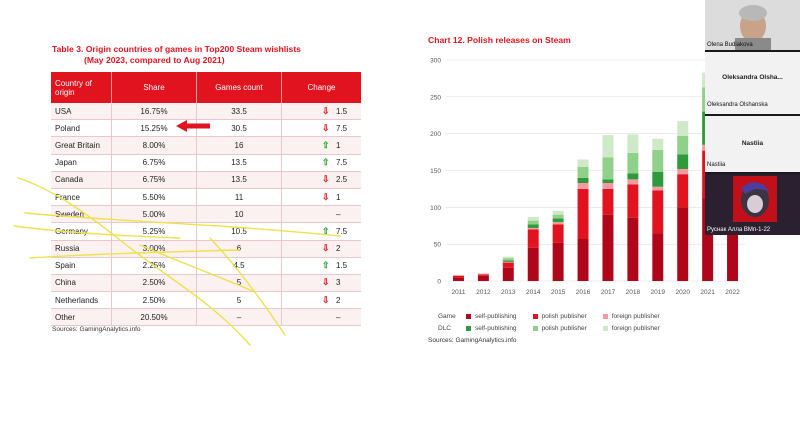 The width and height of the screenshot is (800, 448). I want to click on country-cell: Germany, so click(81, 231).